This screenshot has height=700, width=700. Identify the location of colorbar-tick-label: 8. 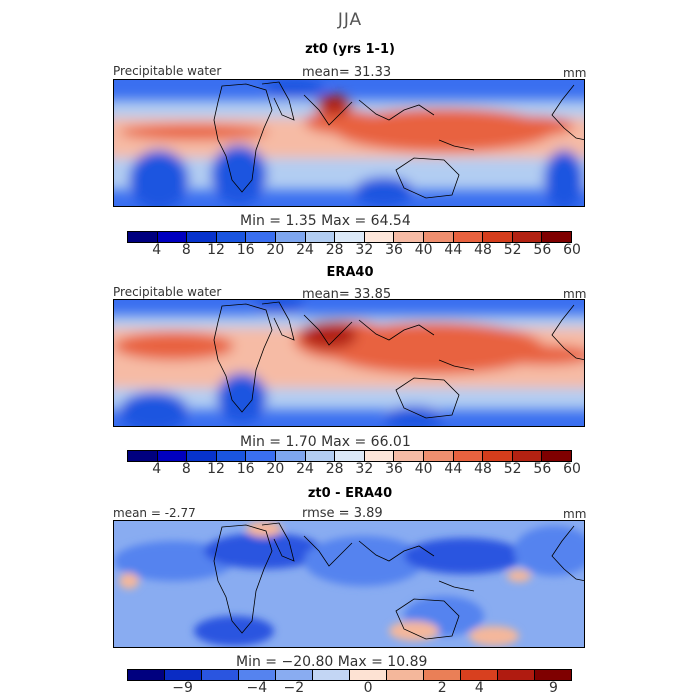
(186, 250).